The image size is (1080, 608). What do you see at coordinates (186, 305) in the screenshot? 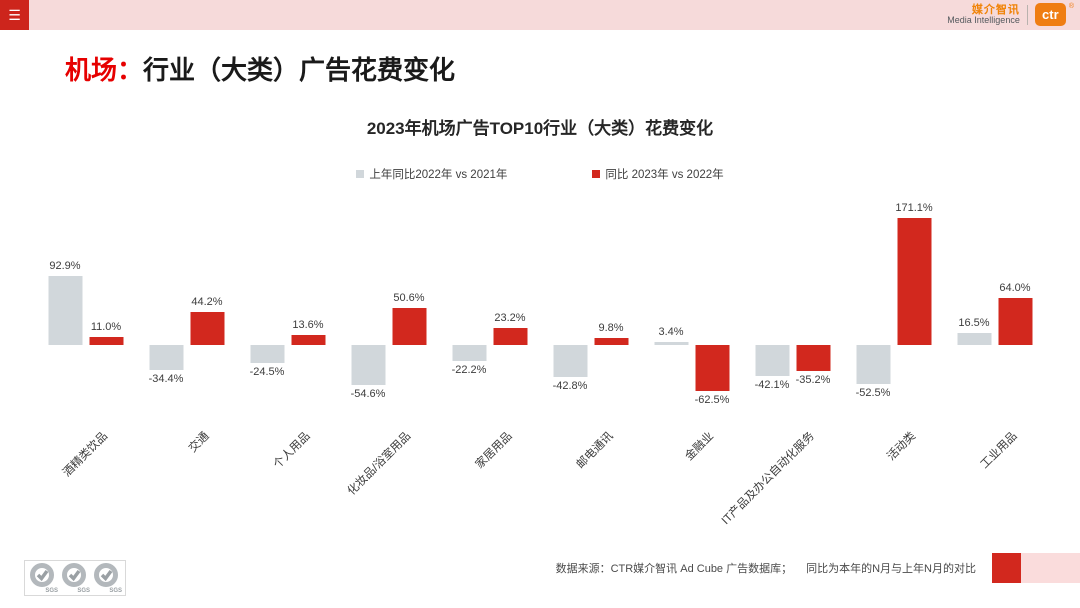
I see `bar-group: -34.4% 44.2%` at bounding box center [186, 305].